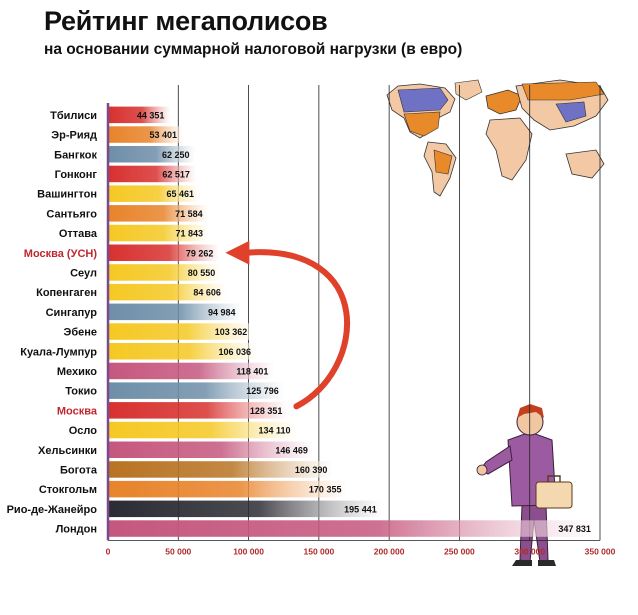 The image size is (638, 615). What do you see at coordinates (574, 529) in the screenshot?
I see `bar-value-label: 347 831` at bounding box center [574, 529].